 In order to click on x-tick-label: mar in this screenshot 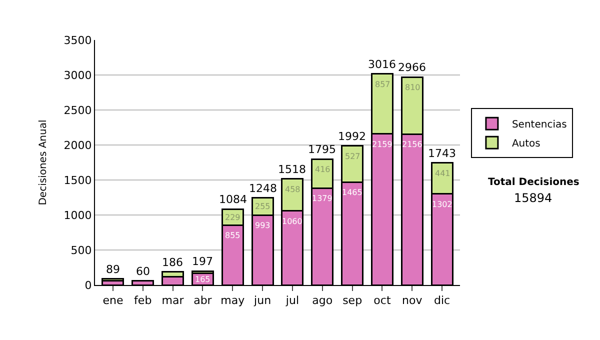, I will do `click(173, 301)`.